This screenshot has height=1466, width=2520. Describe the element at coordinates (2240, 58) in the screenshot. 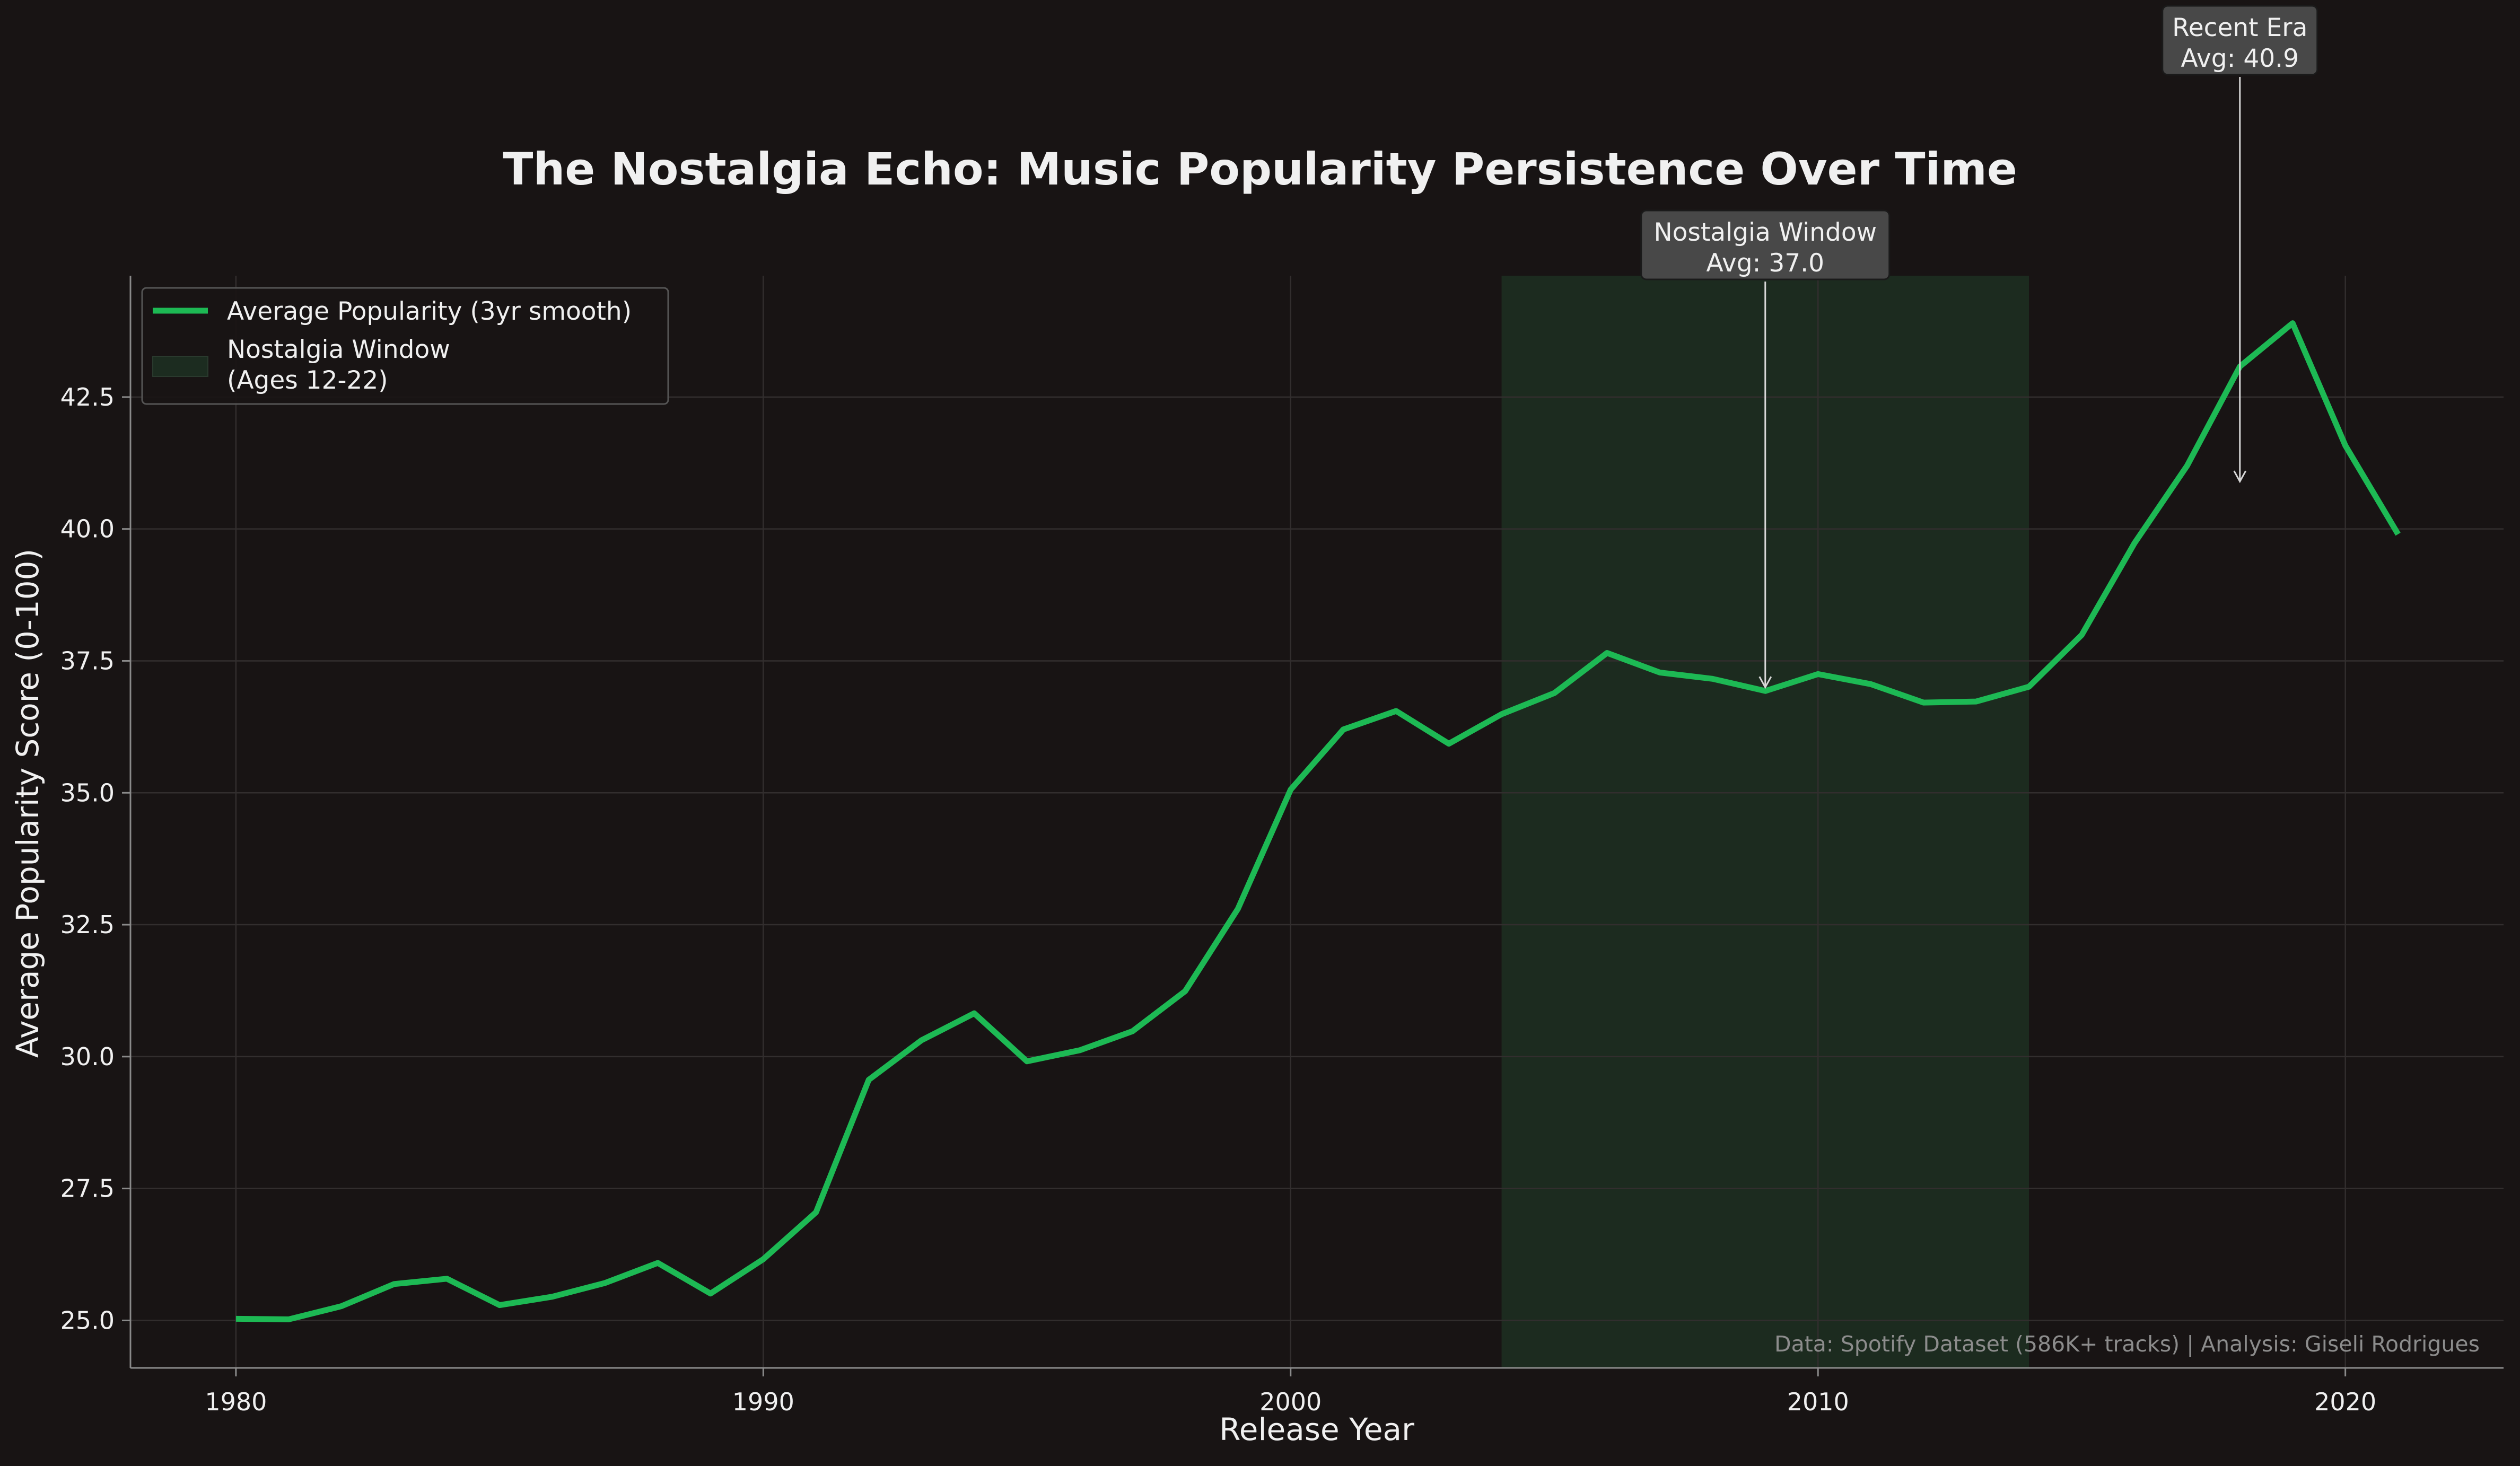

I see `svg-text: Avg: 40.9` at that location.